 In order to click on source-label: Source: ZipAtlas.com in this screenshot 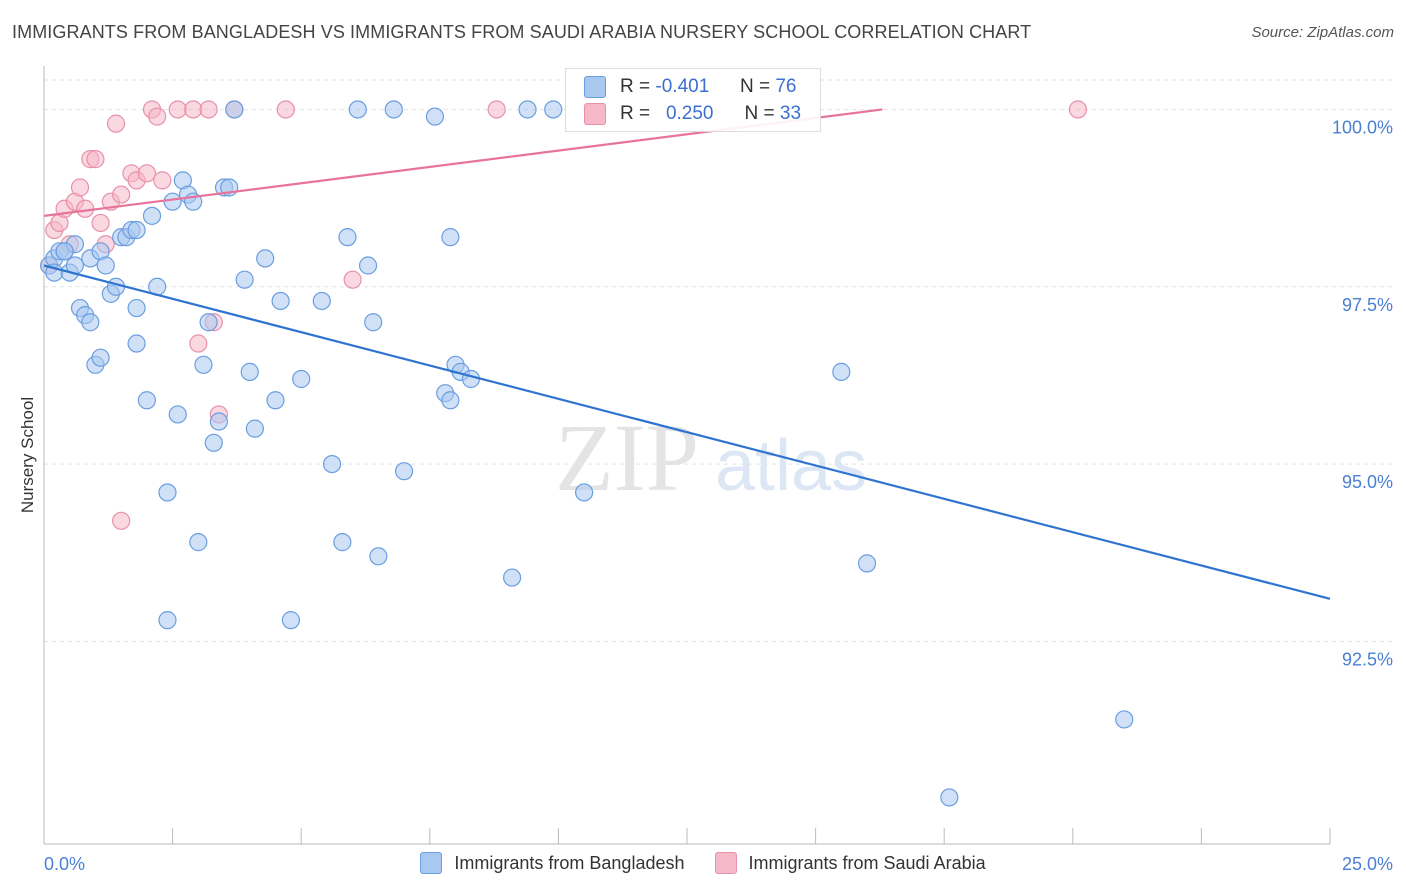, I will do `click(1322, 32)`.